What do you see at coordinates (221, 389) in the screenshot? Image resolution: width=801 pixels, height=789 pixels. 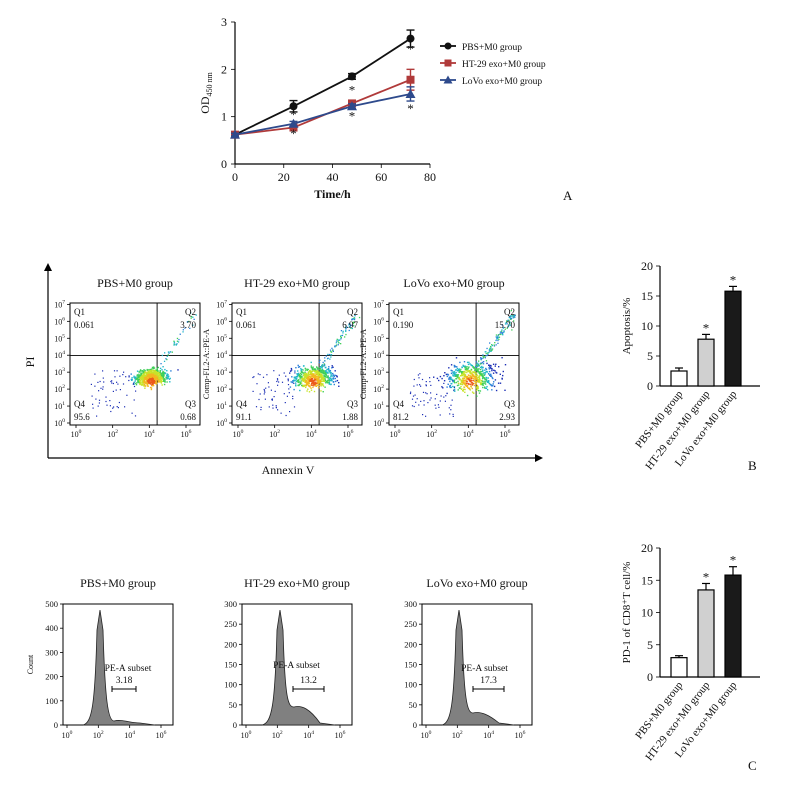 I see `flow-y-tick-label: 10²` at bounding box center [221, 389].